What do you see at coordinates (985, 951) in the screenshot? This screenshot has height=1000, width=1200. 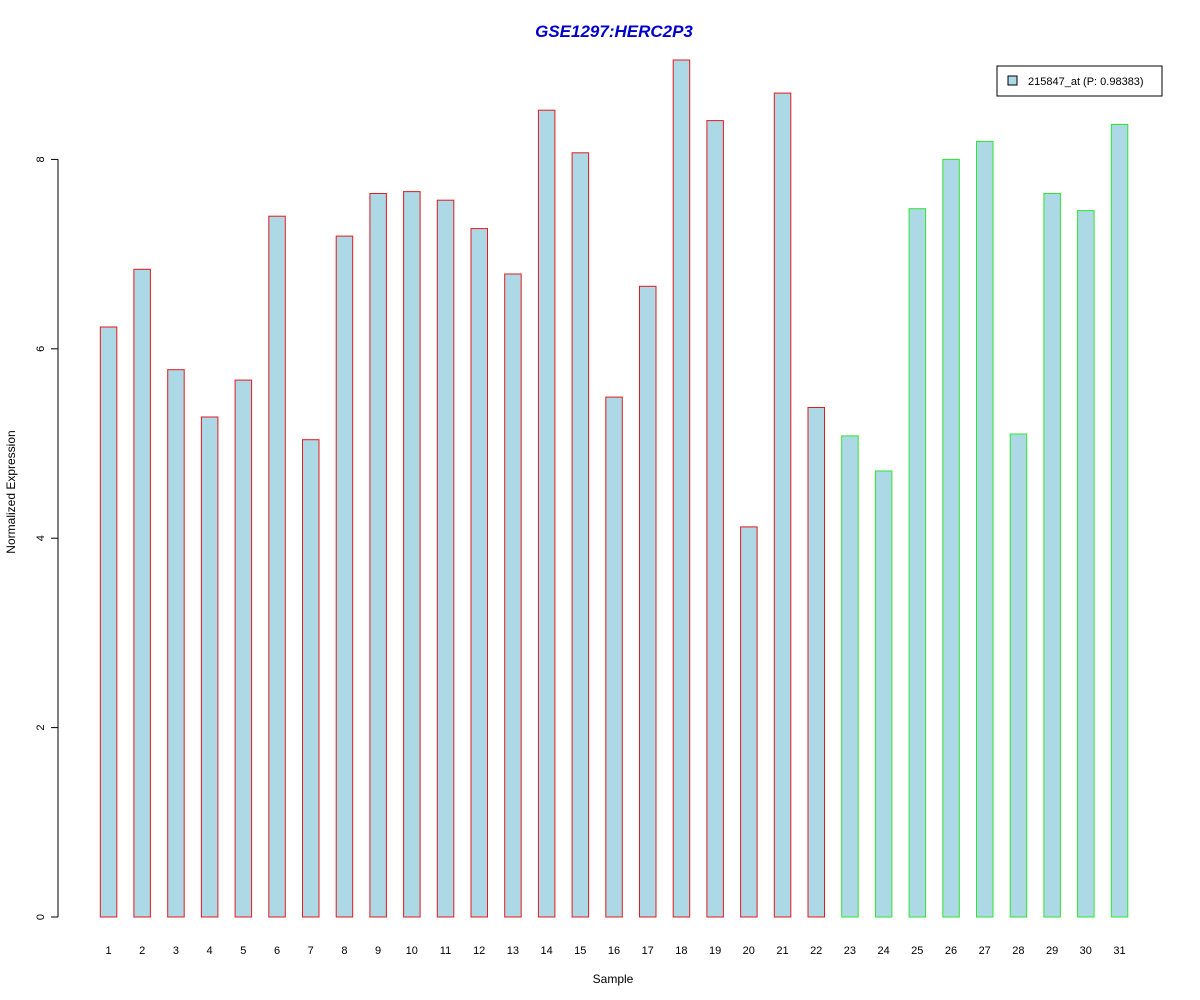 I see `x-tick-label: 27` at bounding box center [985, 951].